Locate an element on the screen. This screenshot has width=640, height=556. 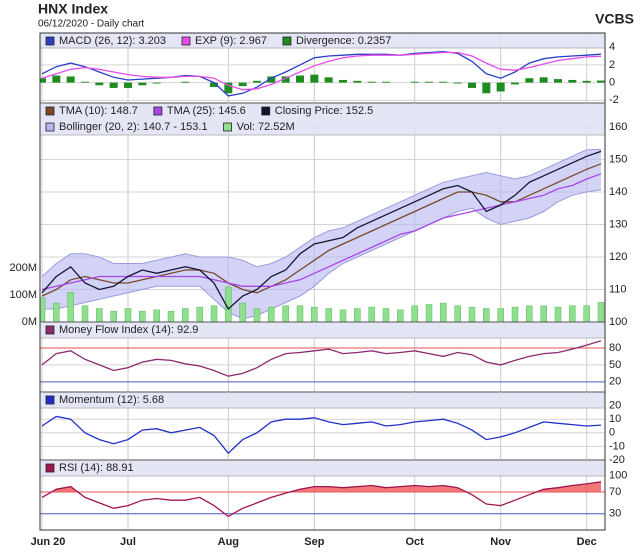
y2-tick-label: 200M is located at coordinates (23, 268).